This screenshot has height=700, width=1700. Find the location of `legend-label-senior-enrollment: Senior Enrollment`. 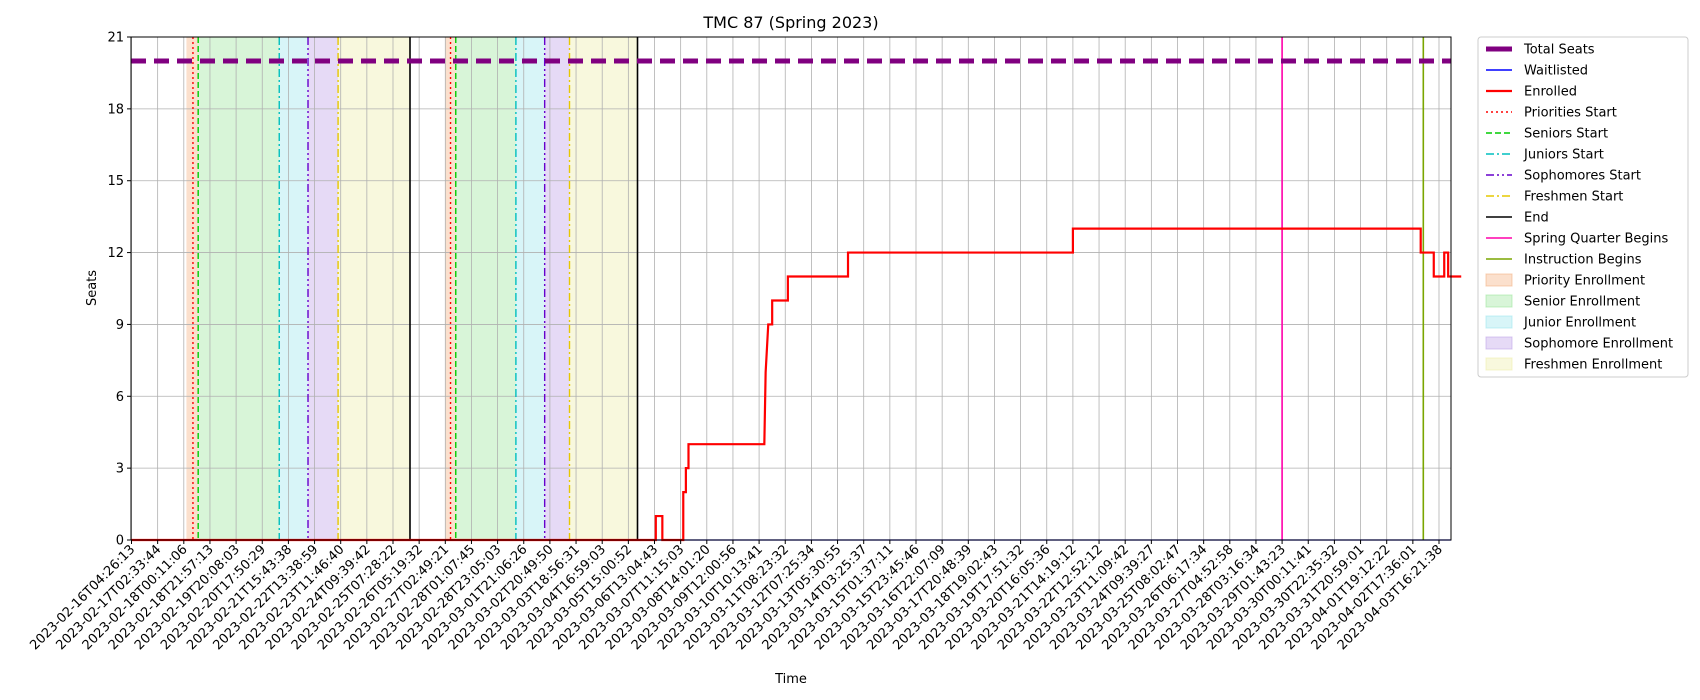

legend-label-senior-enrollment: Senior Enrollment is located at coordinates (1582, 302).